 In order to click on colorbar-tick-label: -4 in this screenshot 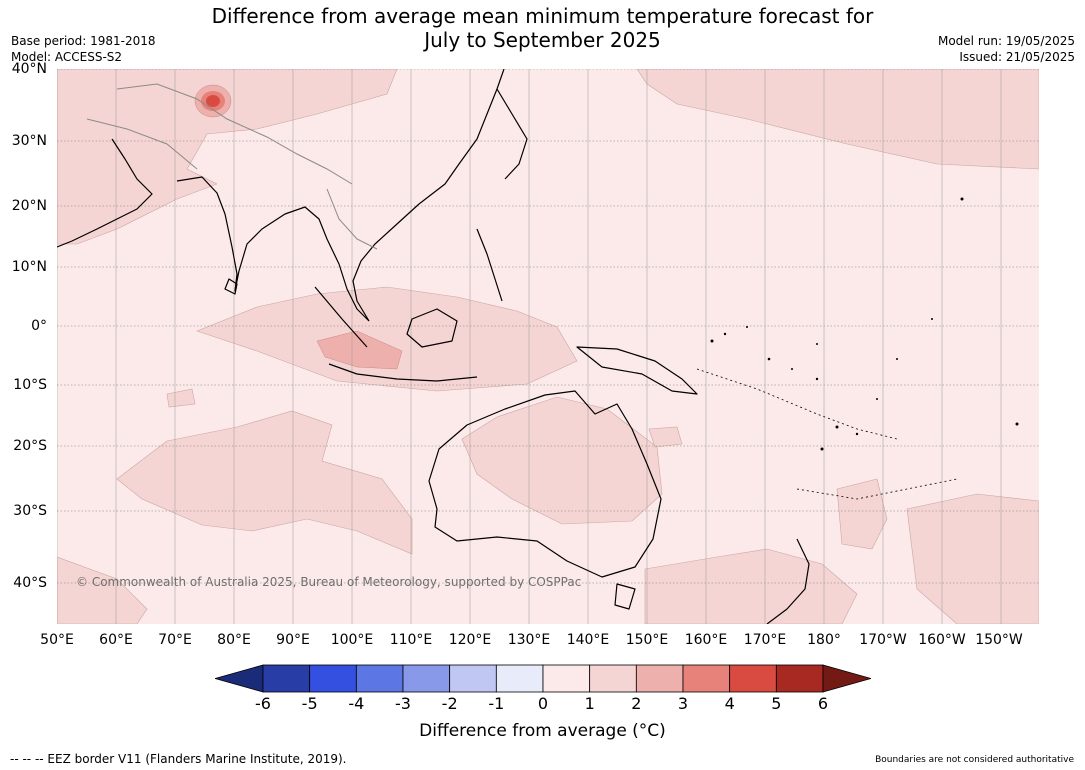, I will do `click(356, 703)`.